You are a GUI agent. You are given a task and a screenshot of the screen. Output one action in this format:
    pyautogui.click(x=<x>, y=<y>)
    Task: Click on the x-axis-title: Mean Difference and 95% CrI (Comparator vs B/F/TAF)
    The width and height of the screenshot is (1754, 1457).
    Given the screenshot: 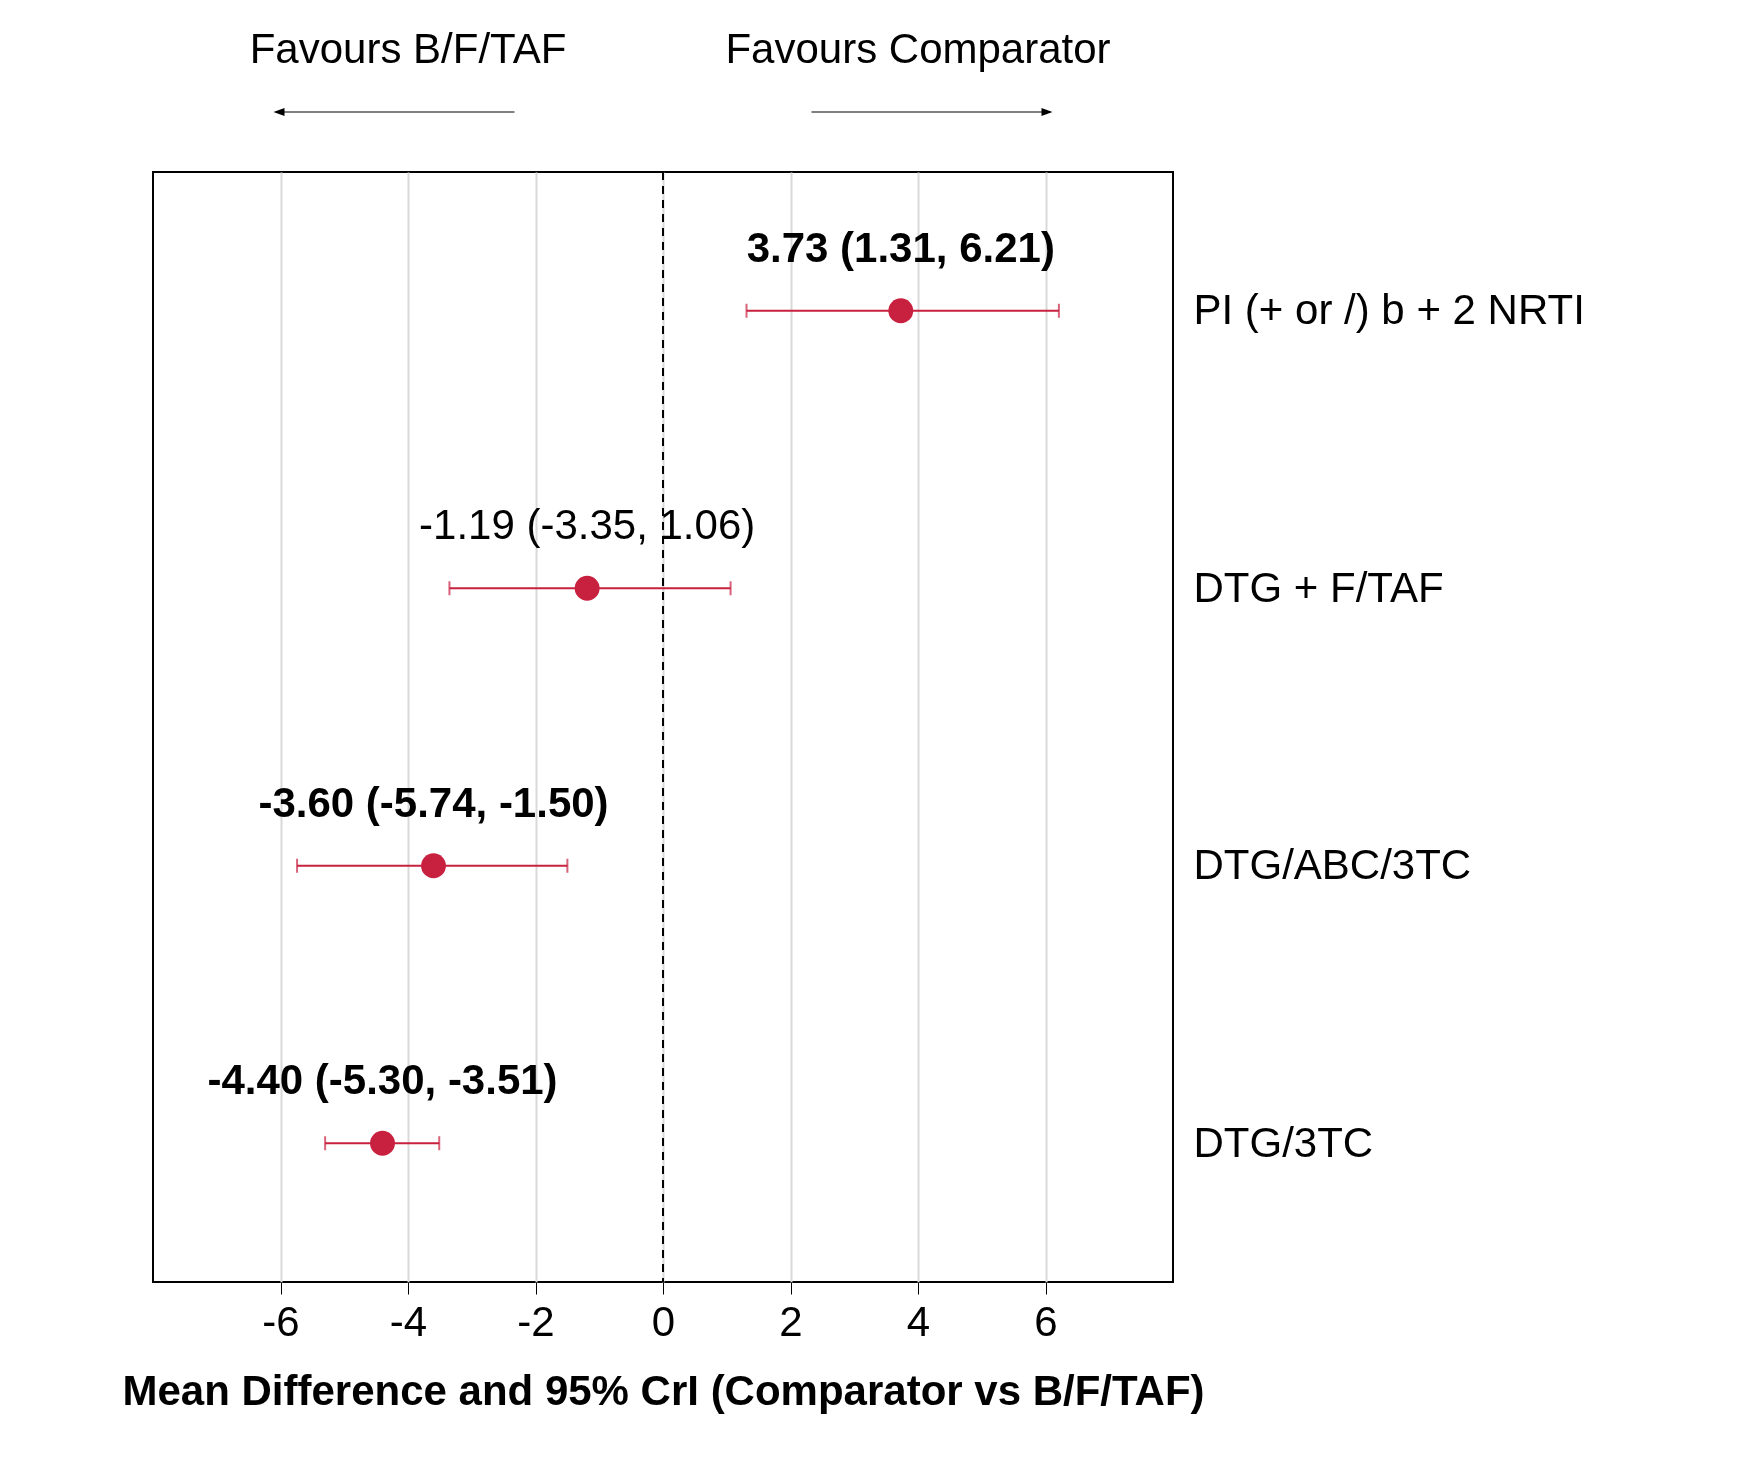 What is the action you would take?
    pyautogui.click(x=663, y=1390)
    